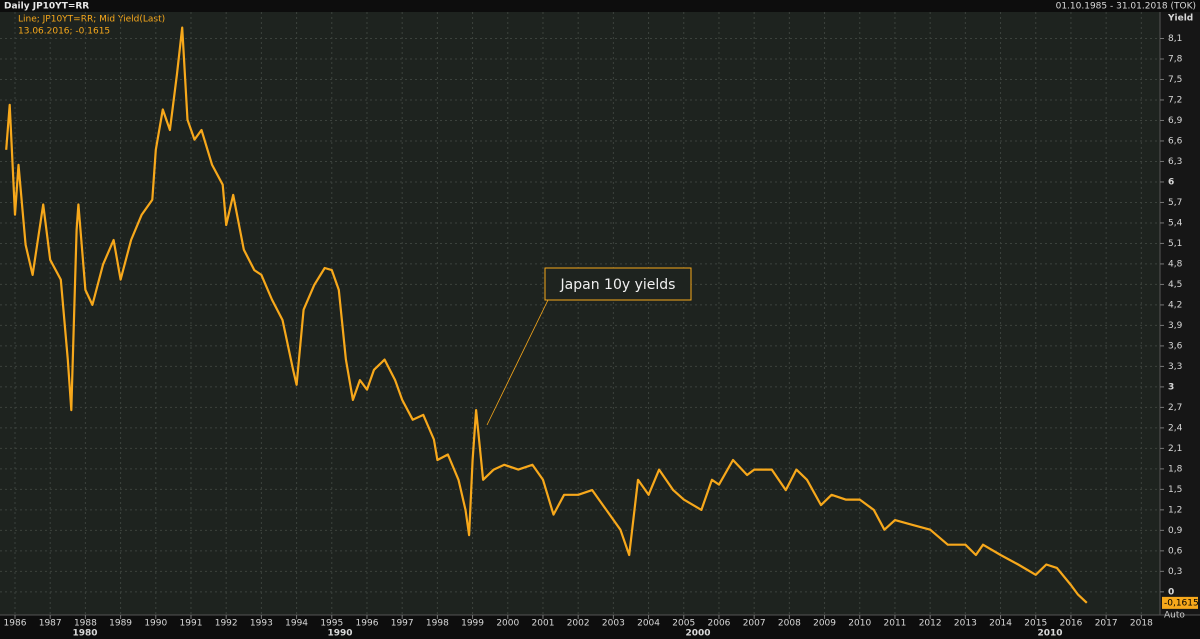  Describe the element at coordinates (1175, 100) in the screenshot. I see `y-tick-label: 7,2` at that location.